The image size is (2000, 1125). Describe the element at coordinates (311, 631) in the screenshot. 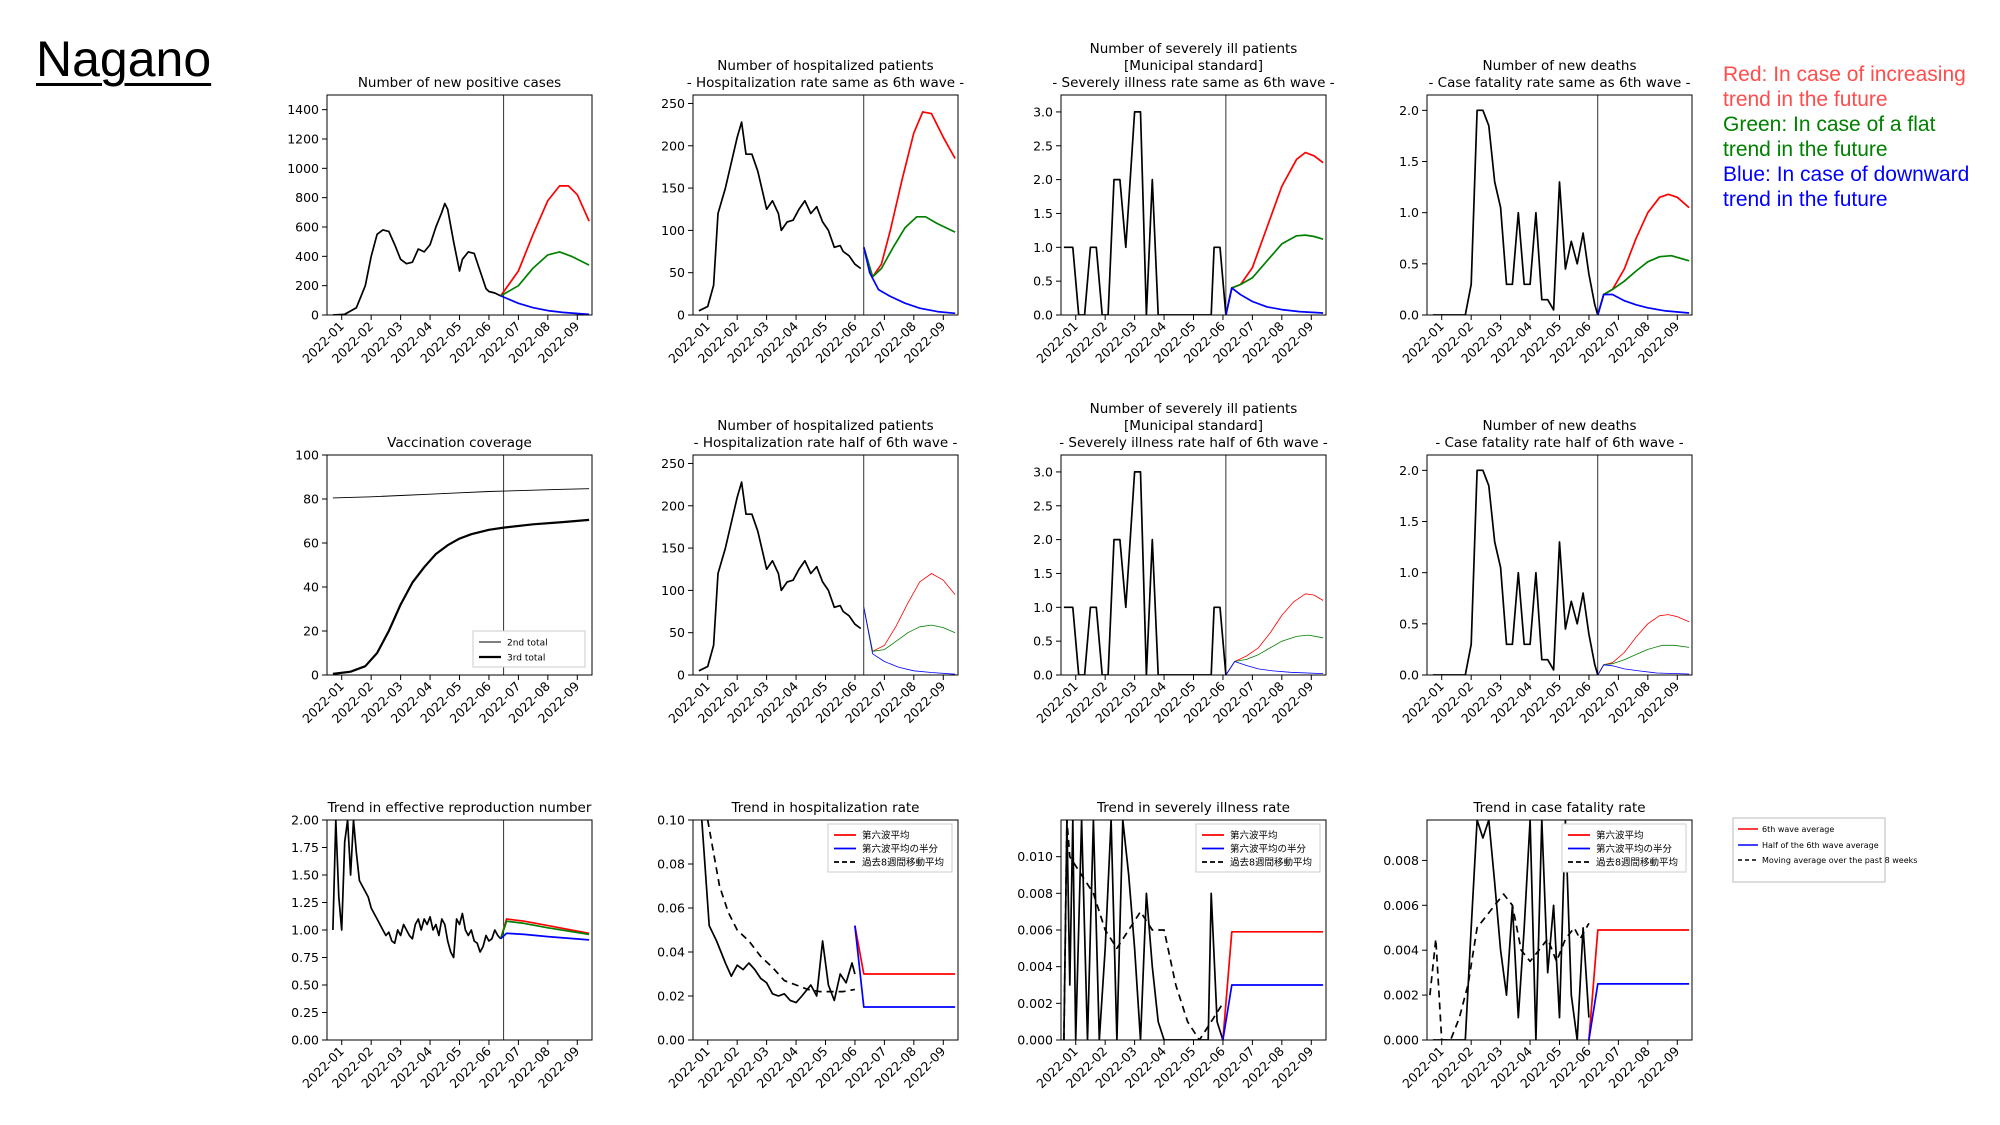

I see `y-tick-label: 20` at that location.